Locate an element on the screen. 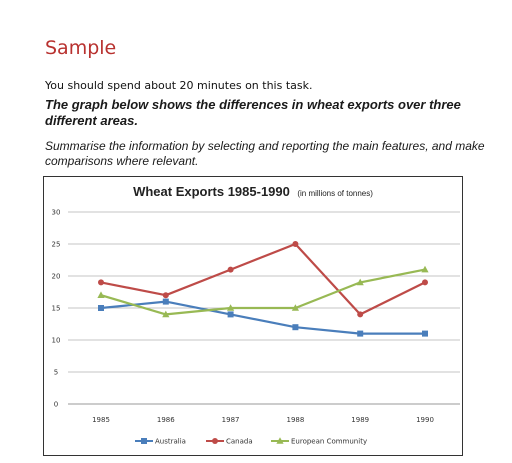  series-layer is located at coordinates (263, 289).